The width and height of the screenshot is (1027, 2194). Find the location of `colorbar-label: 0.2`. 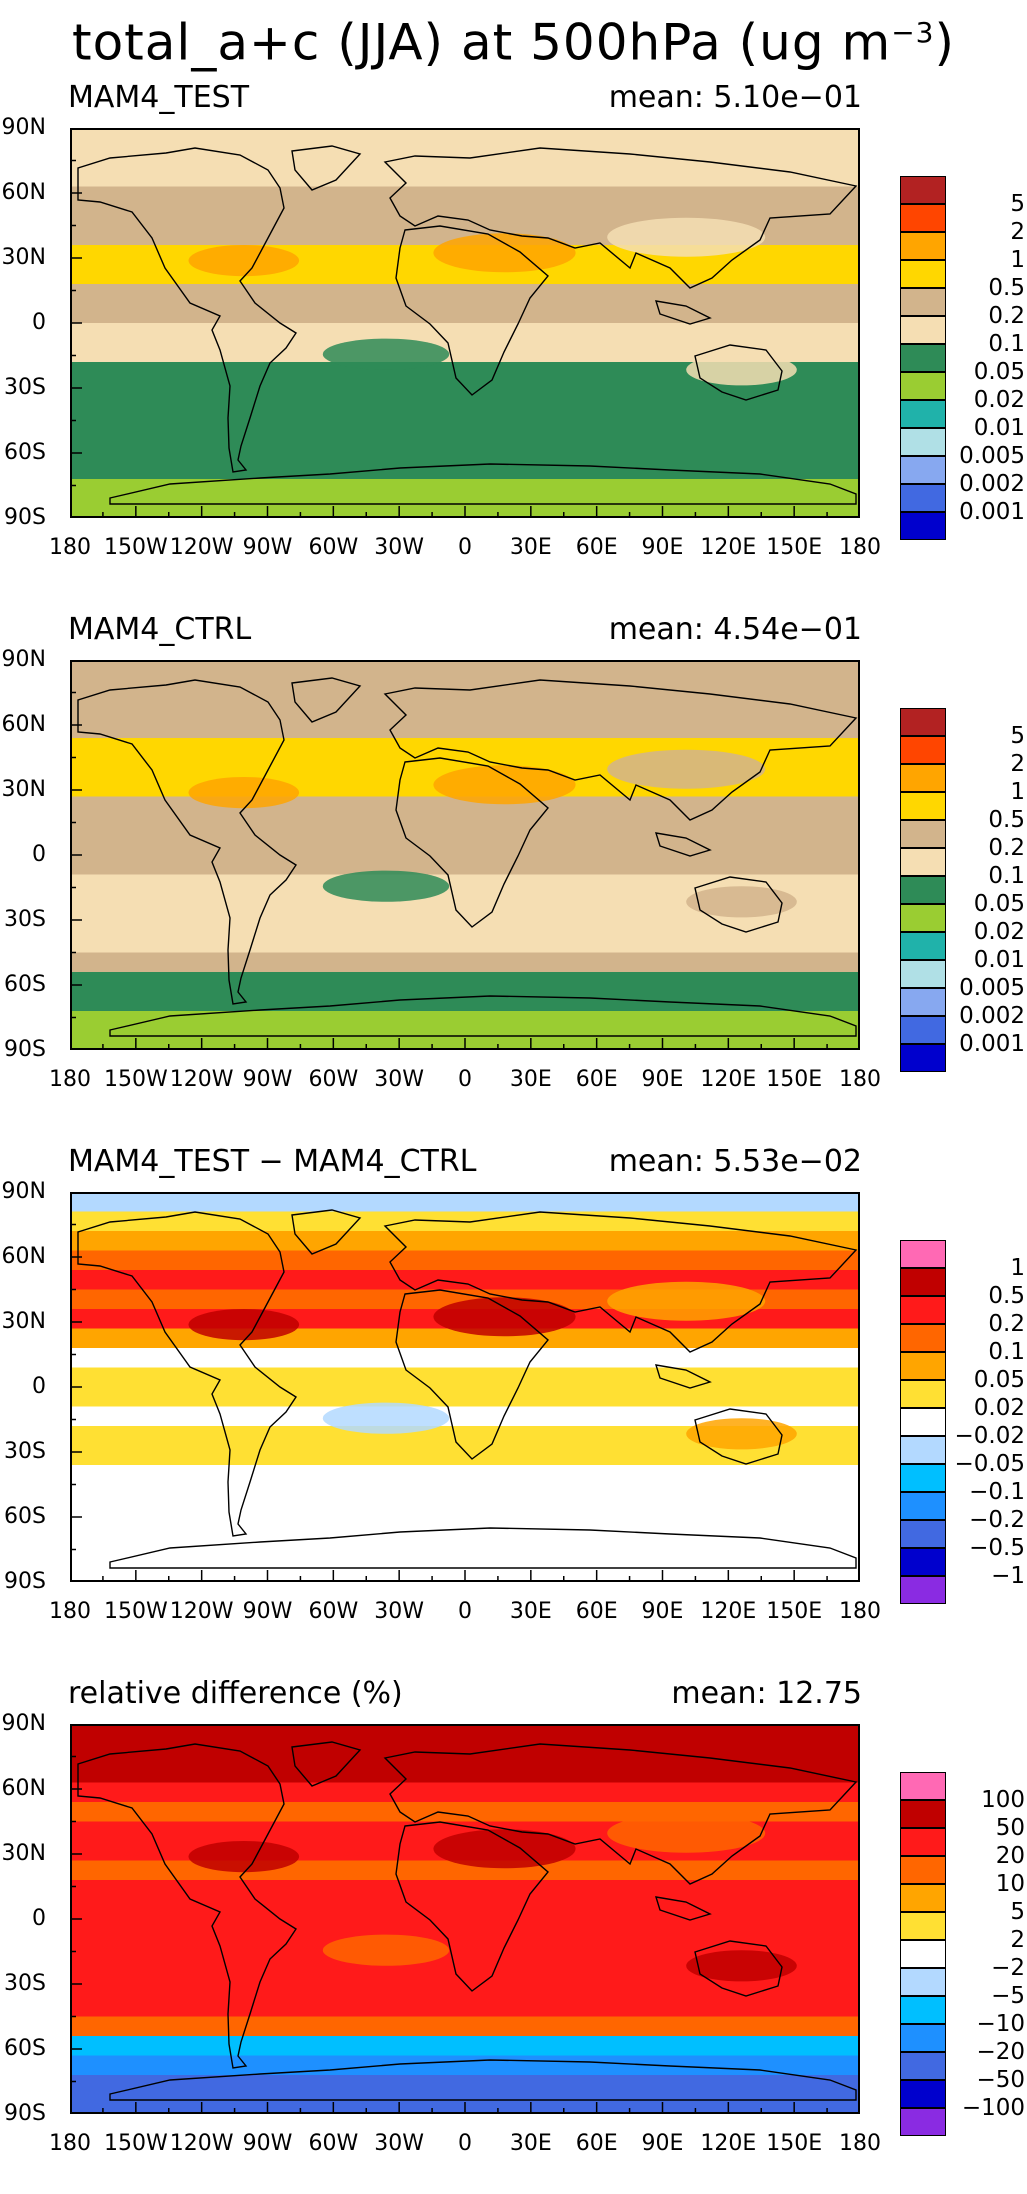

colorbar-label: 0.2 is located at coordinates (1006, 1324).